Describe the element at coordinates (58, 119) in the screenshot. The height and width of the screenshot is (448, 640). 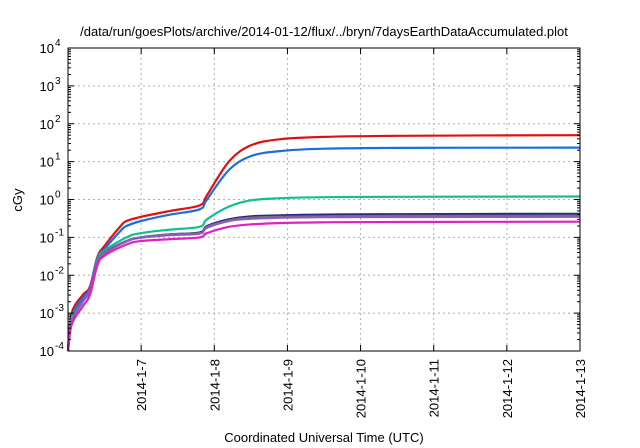
I see `y-tick-exponent: 2` at that location.